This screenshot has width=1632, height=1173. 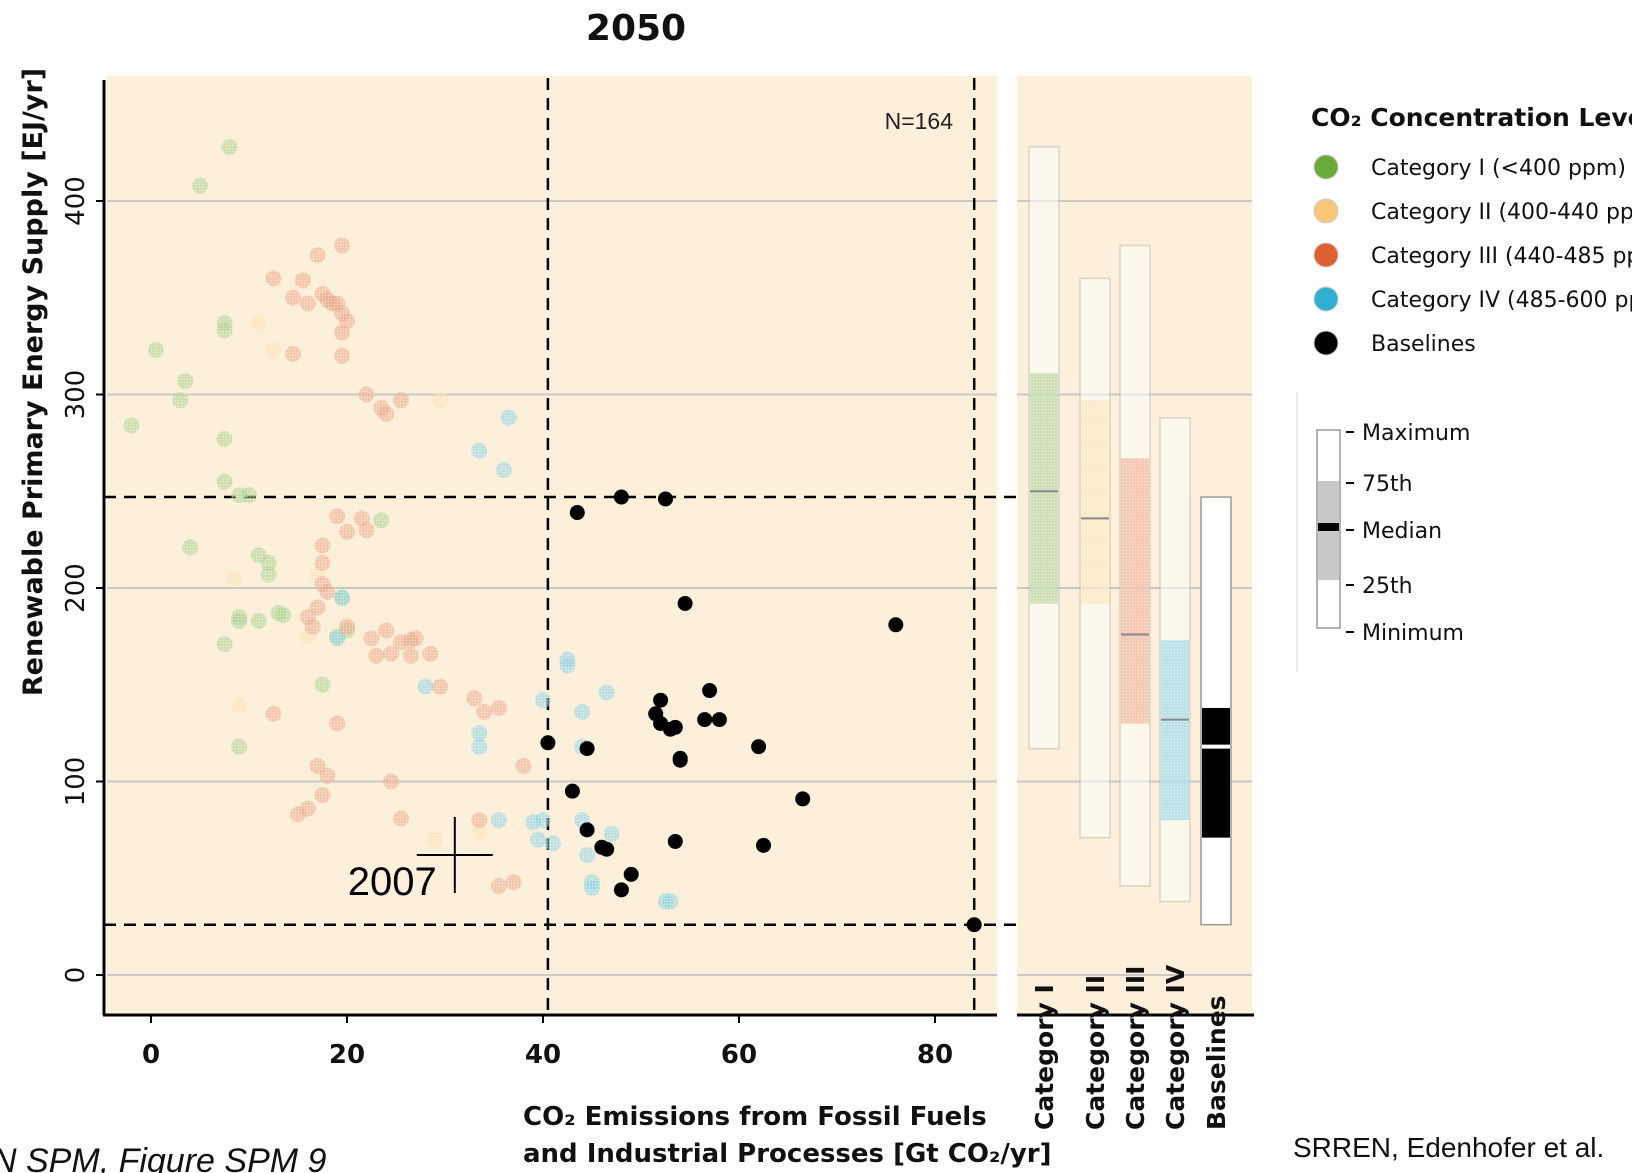 What do you see at coordinates (1471, 117) in the screenshot?
I see `legend-title: CO₂ Concentration Levels` at bounding box center [1471, 117].